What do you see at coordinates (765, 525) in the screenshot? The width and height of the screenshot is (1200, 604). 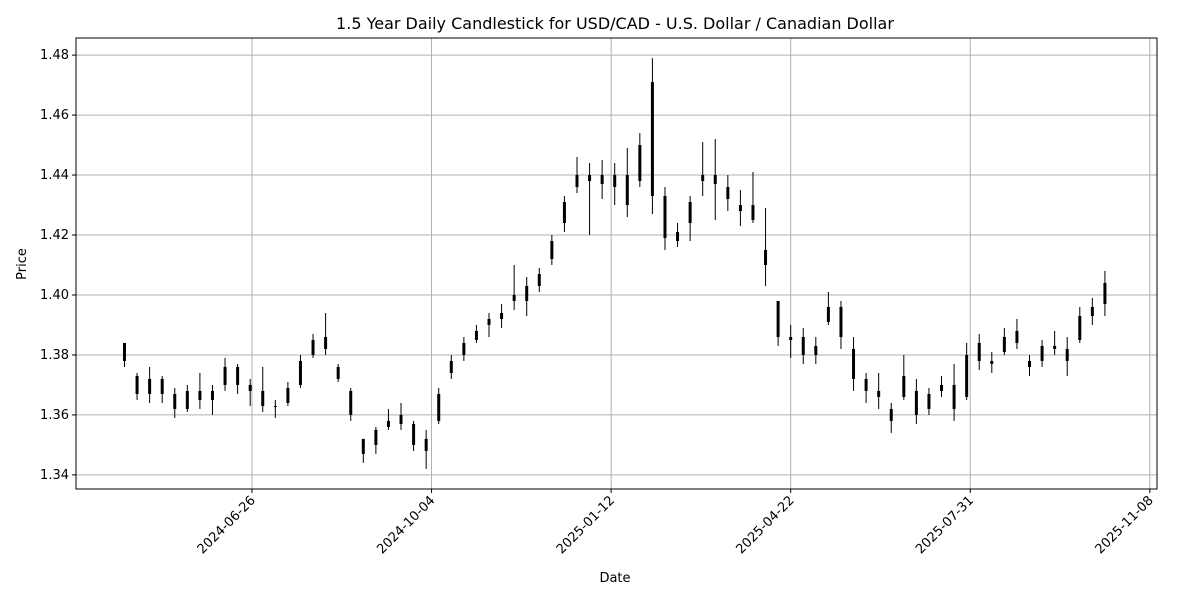 I see `x-tick-label: 2025-04-22` at bounding box center [765, 525].